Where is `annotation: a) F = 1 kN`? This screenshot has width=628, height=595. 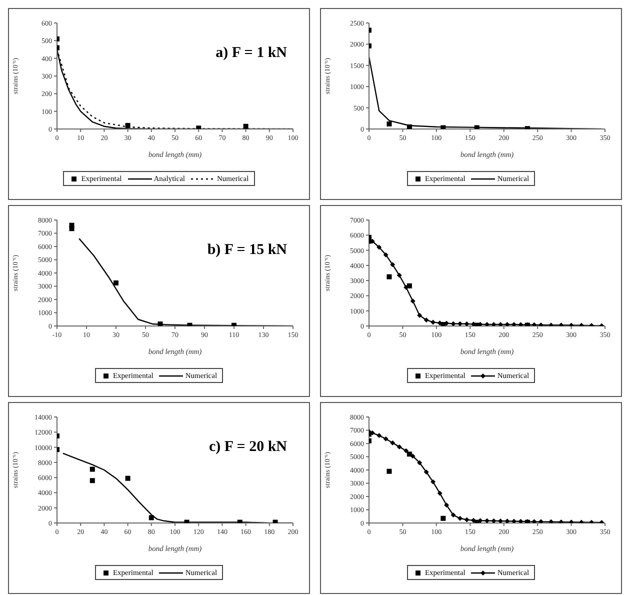 annotation: a) F = 1 kN is located at coordinates (251, 53).